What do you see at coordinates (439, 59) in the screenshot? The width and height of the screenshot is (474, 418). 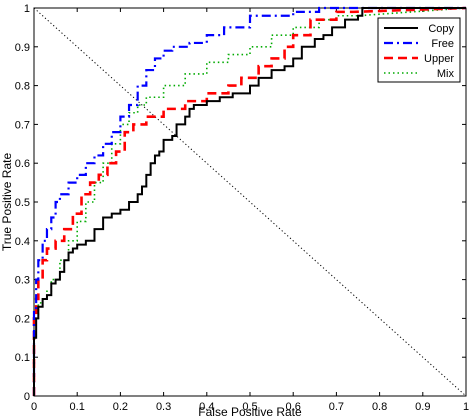 I see `legend-label-upper: Upper` at bounding box center [439, 59].